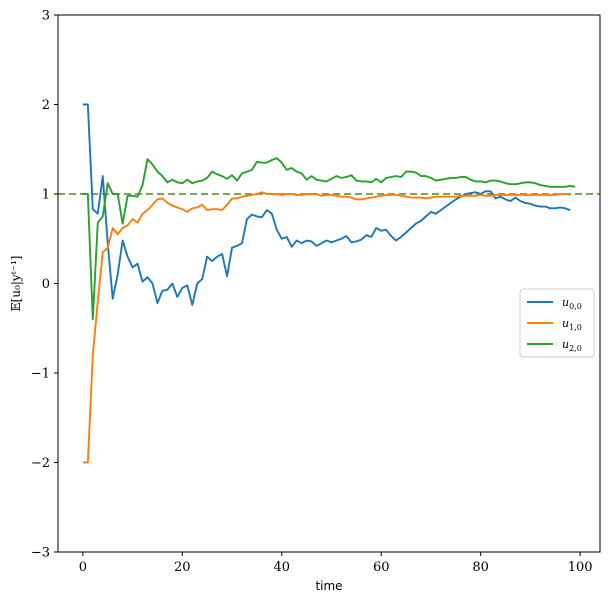 This screenshot has width=610, height=603. I want to click on y-tick-label: −3, so click(40, 553).